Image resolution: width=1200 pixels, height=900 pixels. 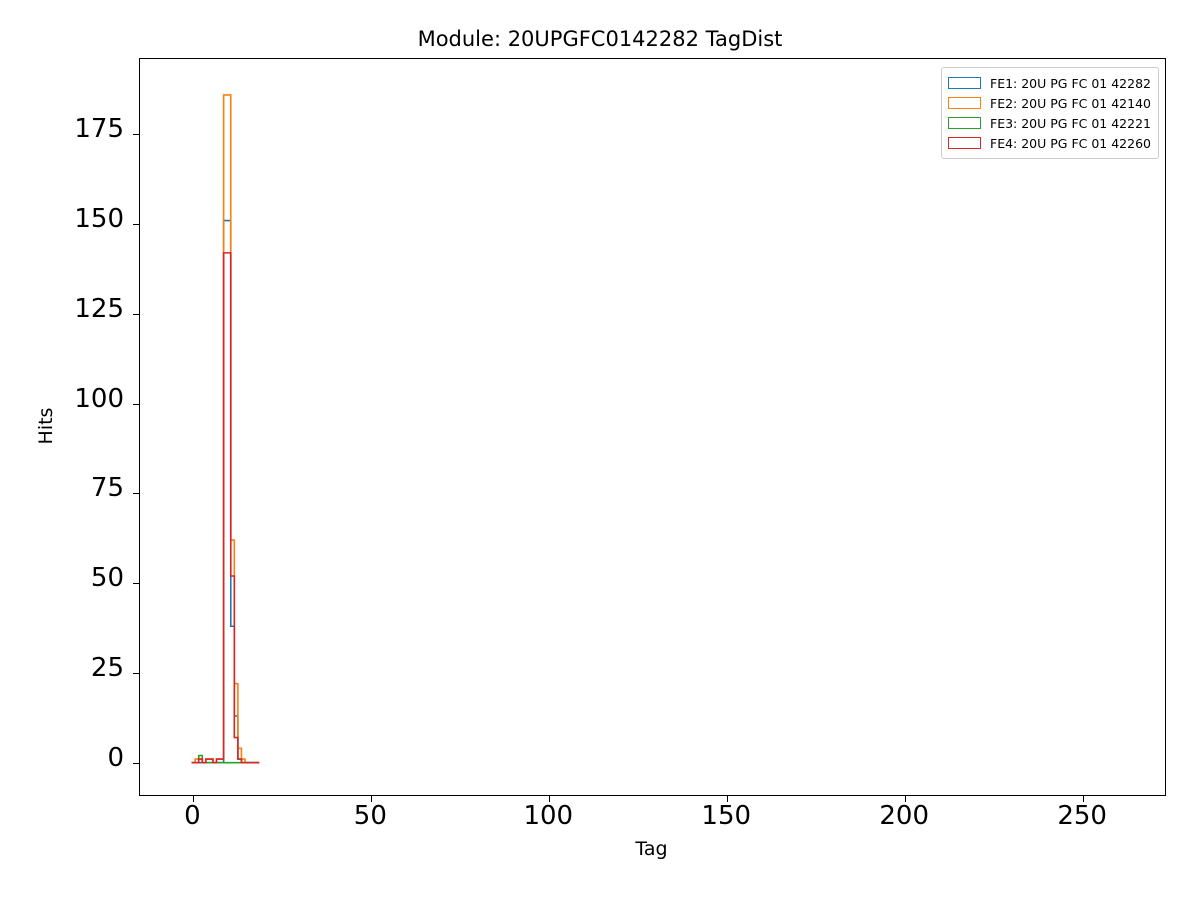 I want to click on legend-label: FE1: 20U PG FC 01 42282, so click(x=1070, y=83).